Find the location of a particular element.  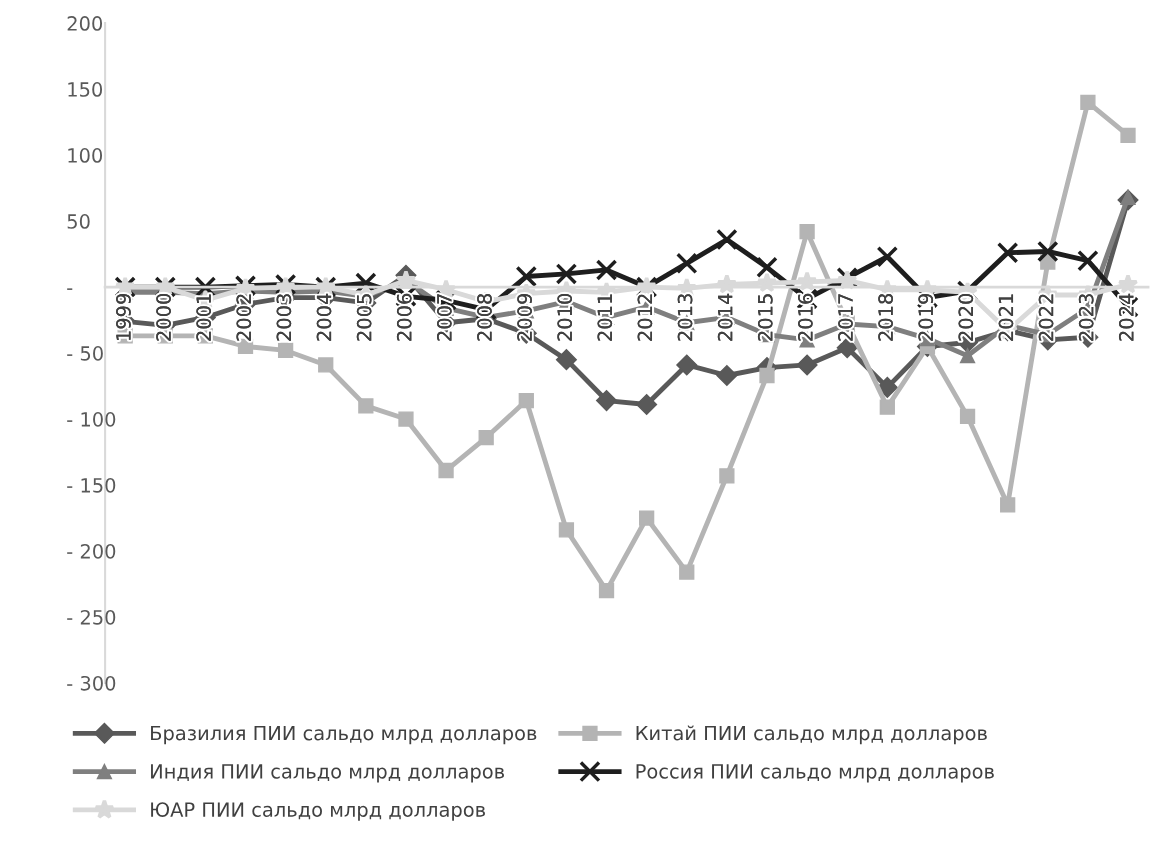

x-tick-label: 2008 is located at coordinates (484, 317).